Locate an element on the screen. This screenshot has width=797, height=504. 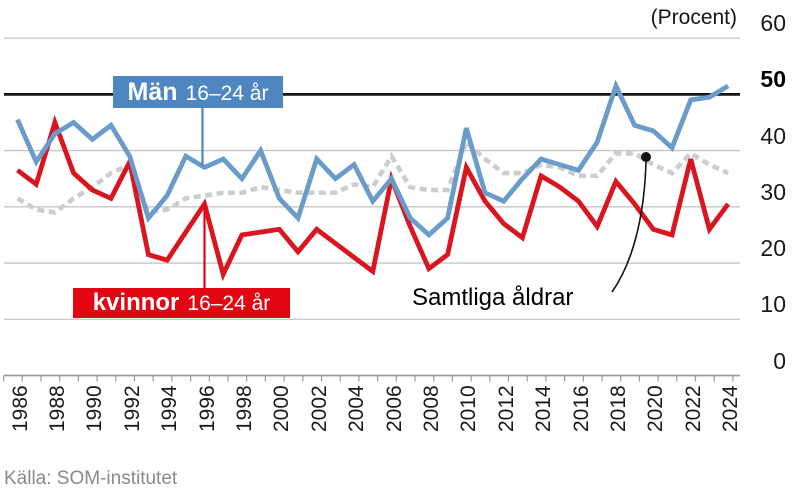
x-axis-label-2000: 2000 is located at coordinates (282, 408).